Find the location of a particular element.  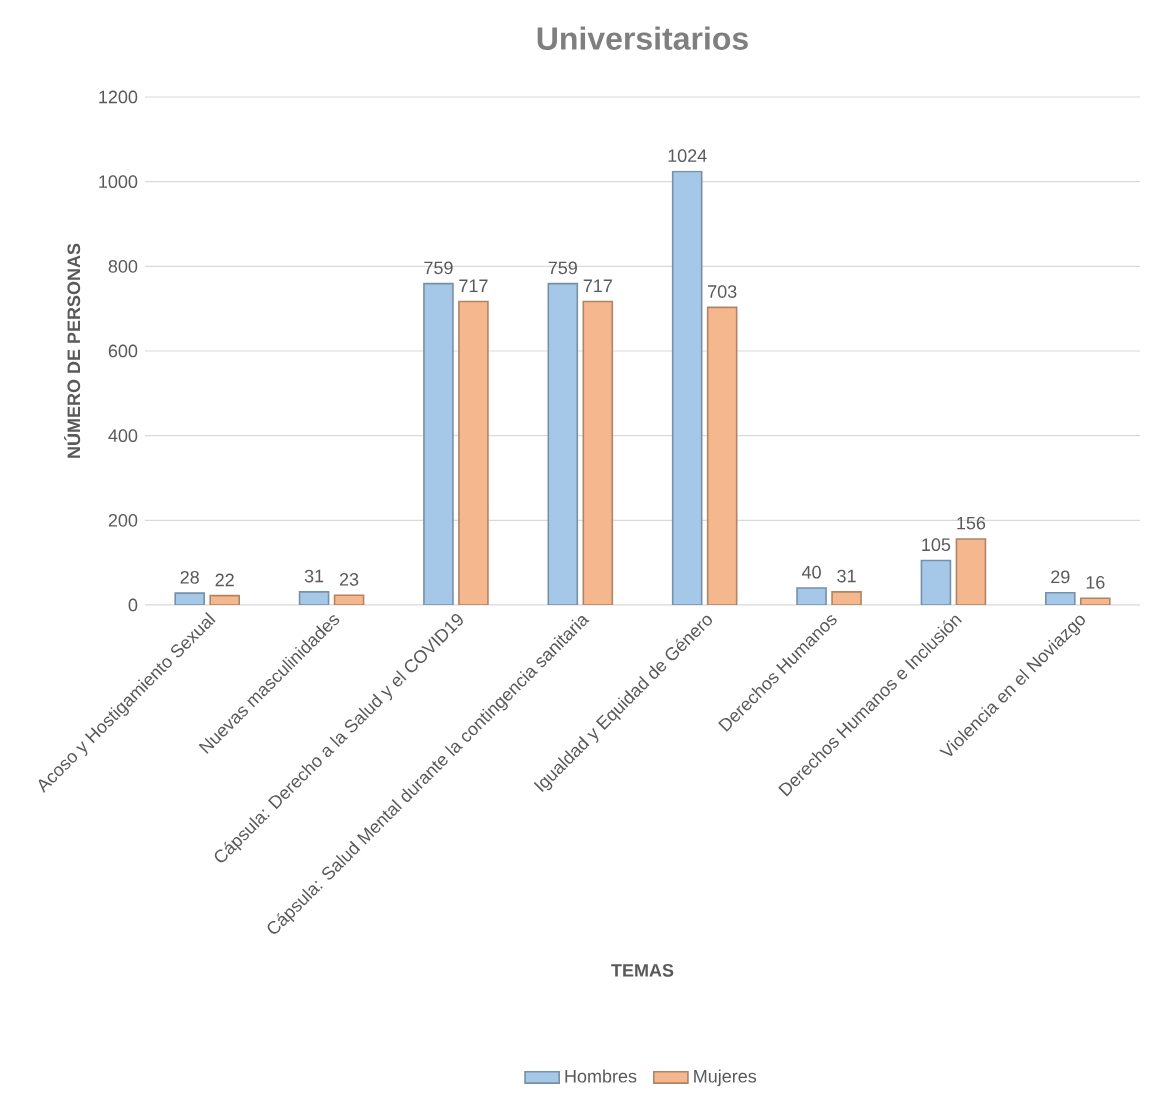

y-tick-label: 0 is located at coordinates (133, 605).